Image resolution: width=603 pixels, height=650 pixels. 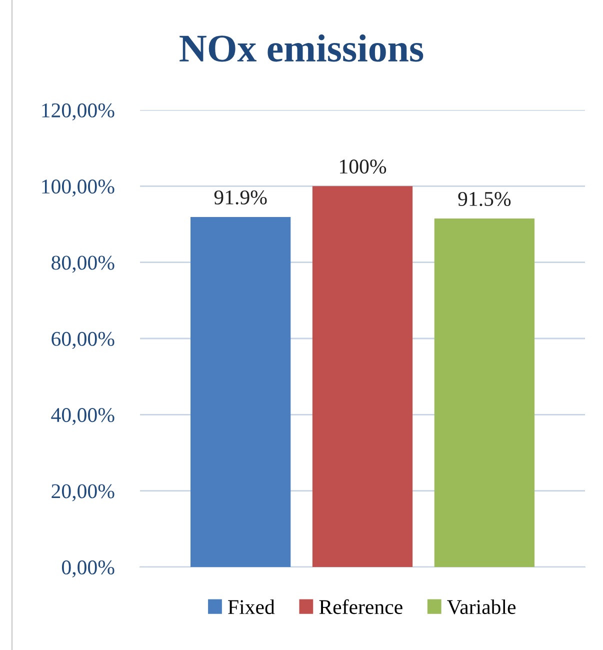 I want to click on data-label: 100%, so click(x=363, y=167).